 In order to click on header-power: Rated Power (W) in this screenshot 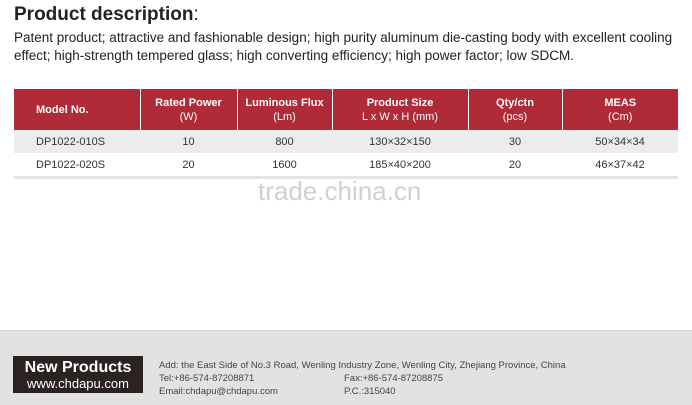, I will do `click(189, 109)`.